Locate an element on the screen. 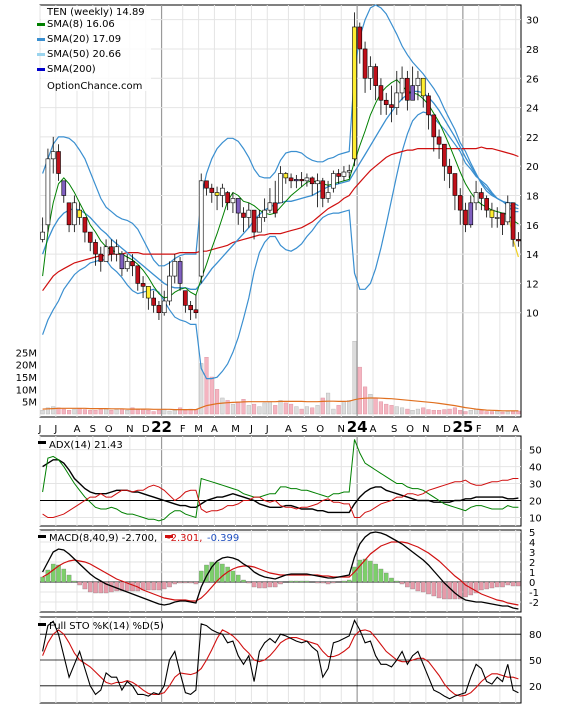  stochastic-tick-label: 20 is located at coordinates (535, 687).